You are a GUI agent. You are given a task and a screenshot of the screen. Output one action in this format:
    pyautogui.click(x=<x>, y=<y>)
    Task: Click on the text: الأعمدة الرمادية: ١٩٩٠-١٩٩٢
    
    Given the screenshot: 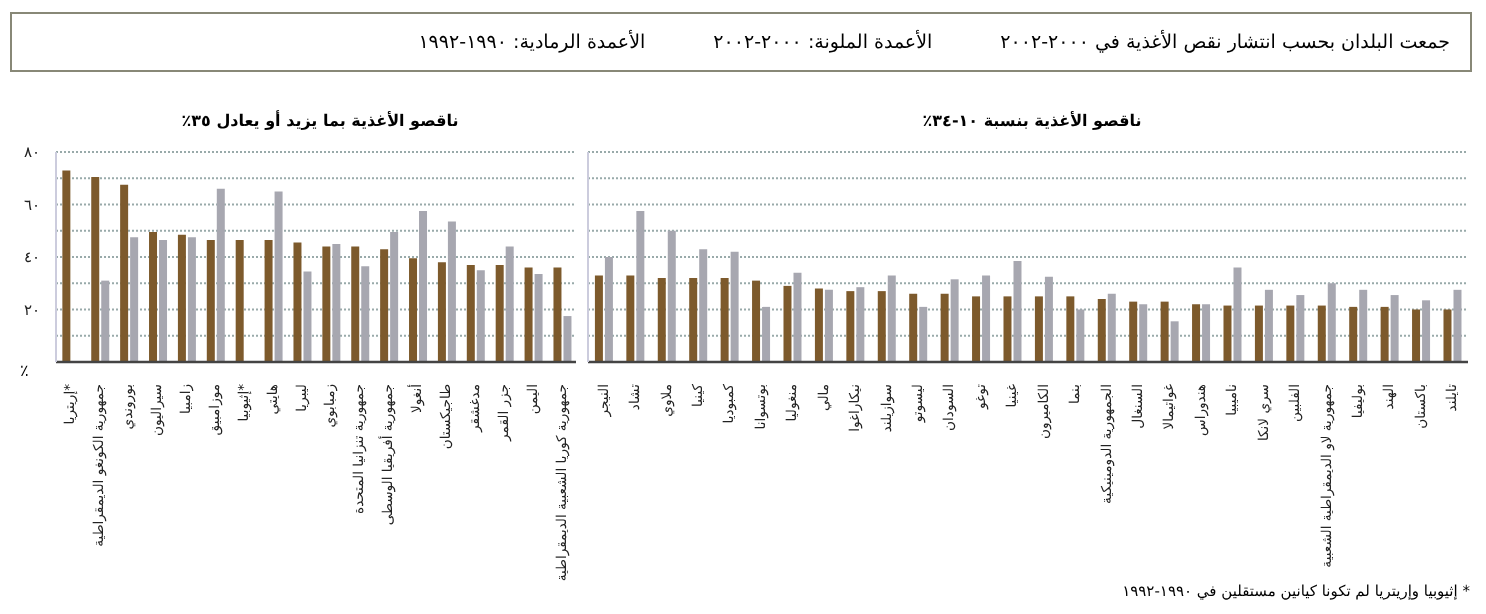 What is the action you would take?
    pyautogui.click(x=532, y=42)
    